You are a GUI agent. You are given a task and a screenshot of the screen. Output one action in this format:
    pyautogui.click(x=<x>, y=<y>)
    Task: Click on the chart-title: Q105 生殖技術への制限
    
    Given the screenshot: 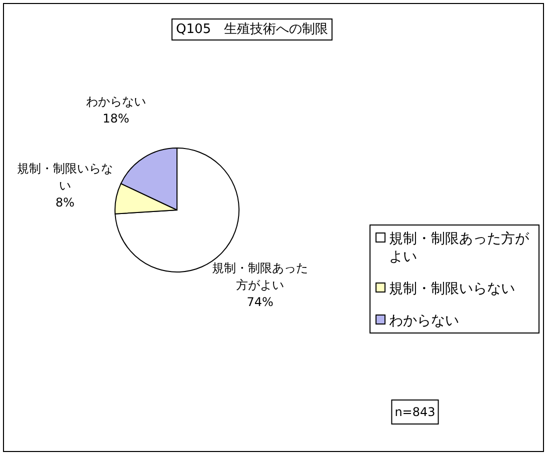 What is the action you would take?
    pyautogui.click(x=252, y=29)
    